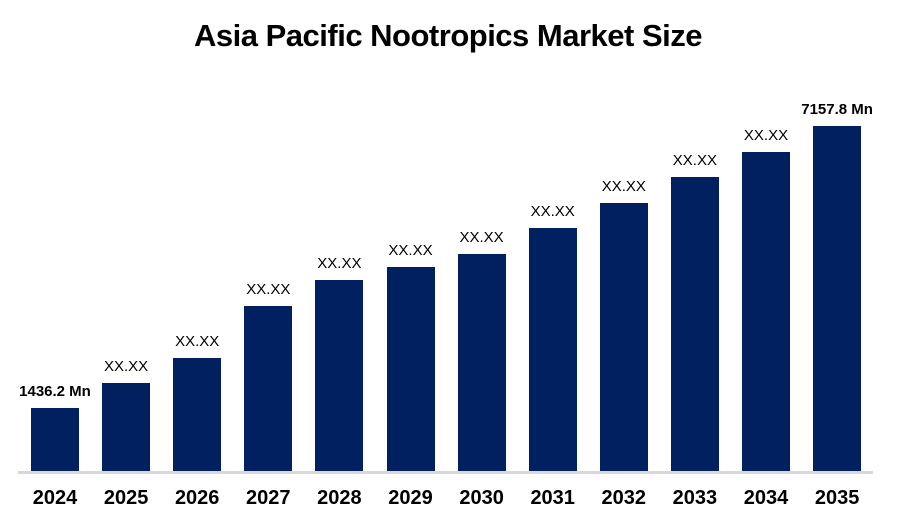 The width and height of the screenshot is (900, 525). What do you see at coordinates (126, 498) in the screenshot?
I see `x-tick-label-2025: 2025` at bounding box center [126, 498].